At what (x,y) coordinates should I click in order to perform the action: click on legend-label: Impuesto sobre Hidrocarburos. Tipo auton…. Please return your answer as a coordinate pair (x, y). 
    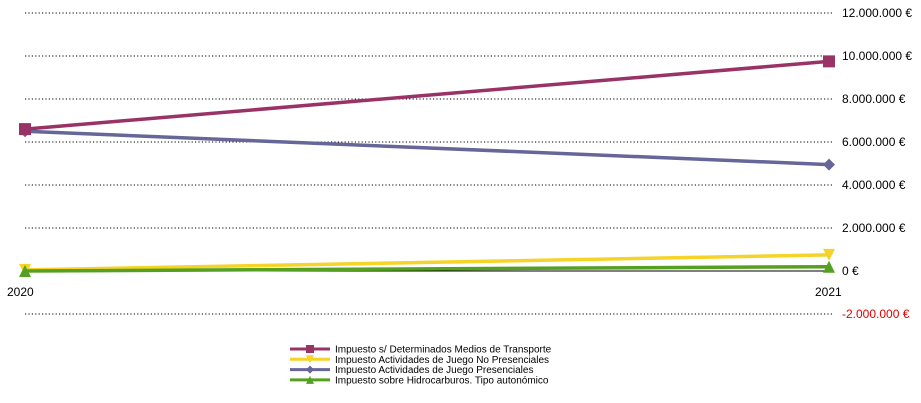
    Looking at the image, I should click on (442, 380).